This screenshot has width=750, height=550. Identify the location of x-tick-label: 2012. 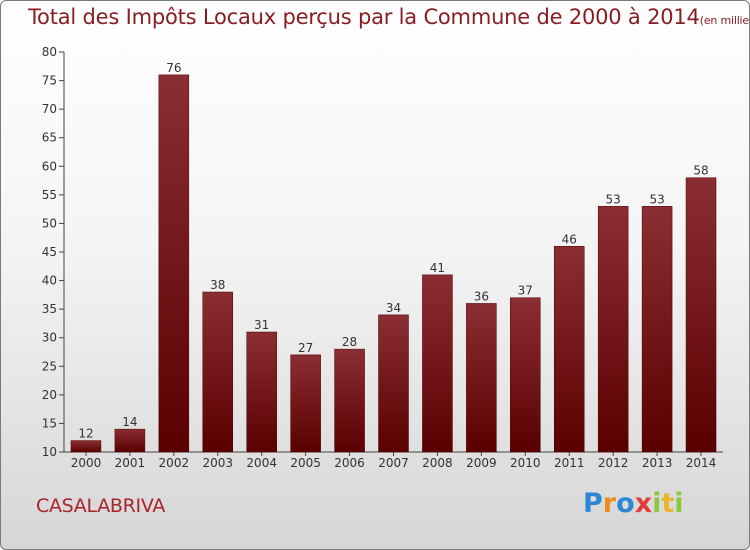
(613, 463).